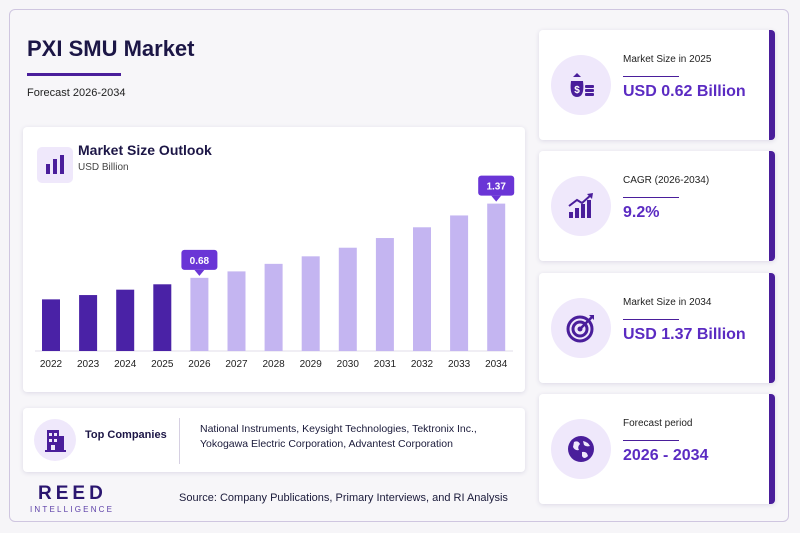 This screenshot has width=800, height=533. I want to click on logo-tagline: INTELLIGENCE, so click(72, 509).